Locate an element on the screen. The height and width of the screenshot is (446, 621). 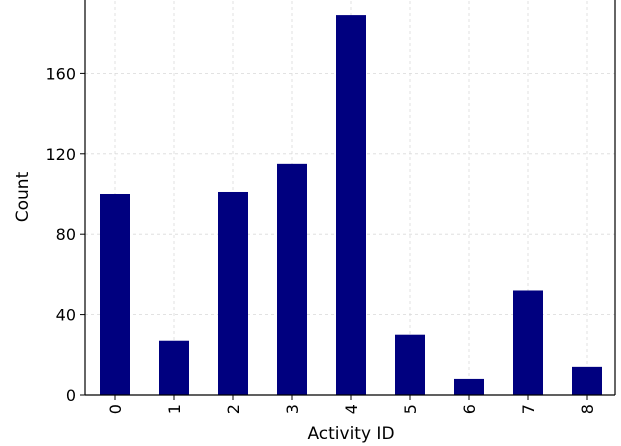
y-tick-label: 160 is located at coordinates (60, 73).